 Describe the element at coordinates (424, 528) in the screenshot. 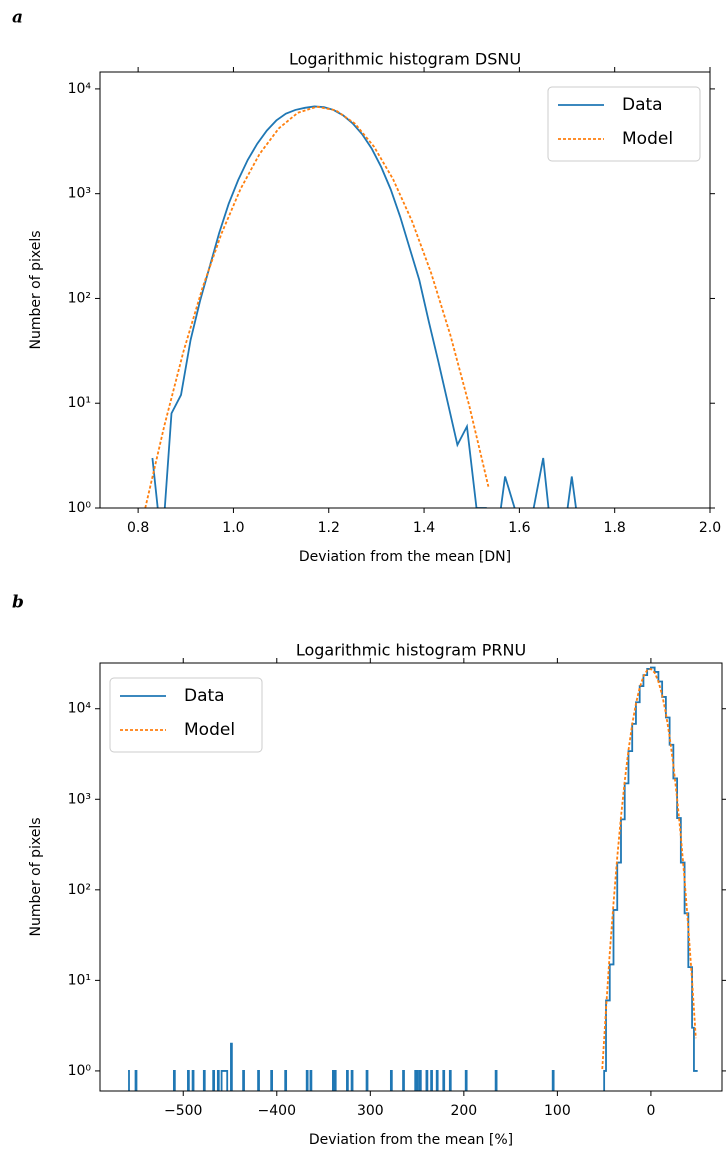

I see `x-tick-label: 1.4` at that location.